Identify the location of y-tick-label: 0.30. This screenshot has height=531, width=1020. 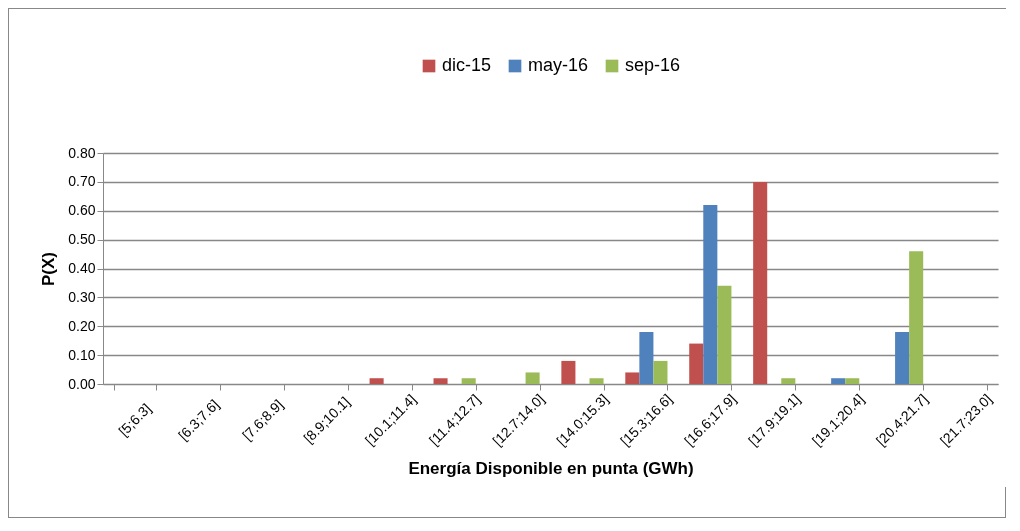
(82, 296).